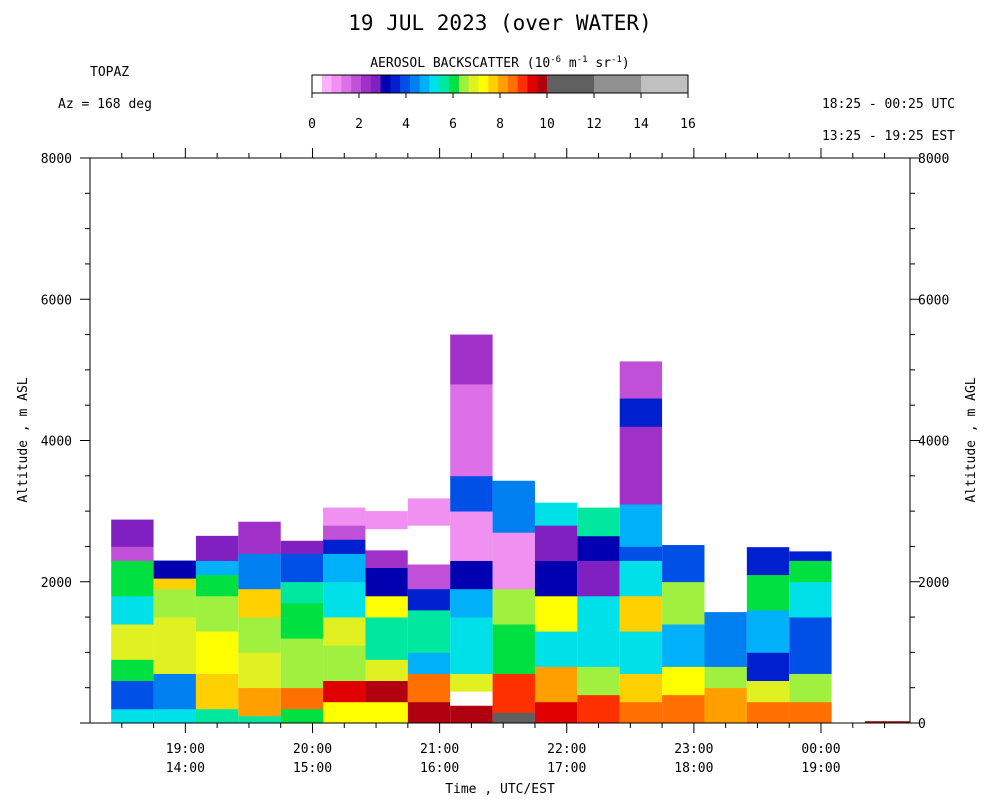 This screenshot has width=1000, height=800. Describe the element at coordinates (185, 768) in the screenshot. I see `x-tick-label-est: 14:00` at that location.